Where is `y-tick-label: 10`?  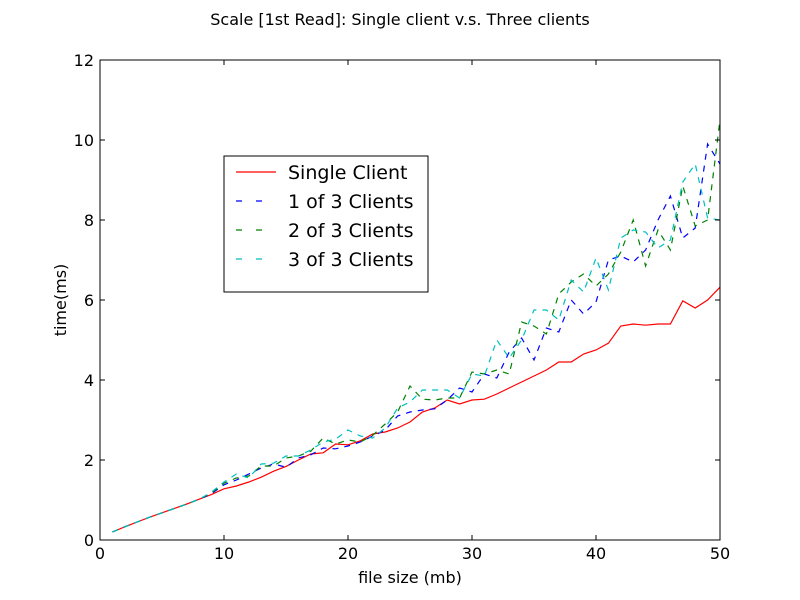 y-tick-label: 10 is located at coordinates (84, 140).